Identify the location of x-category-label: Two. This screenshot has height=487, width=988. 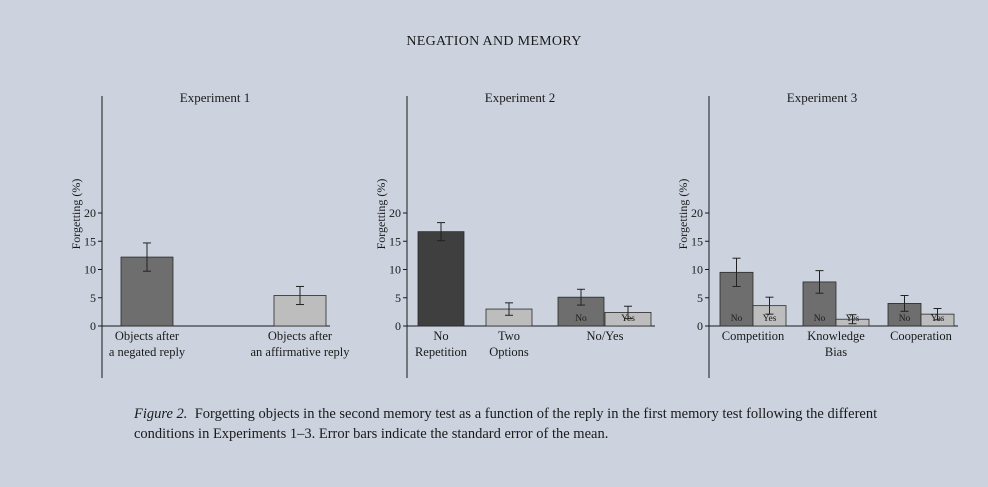
(509, 336).